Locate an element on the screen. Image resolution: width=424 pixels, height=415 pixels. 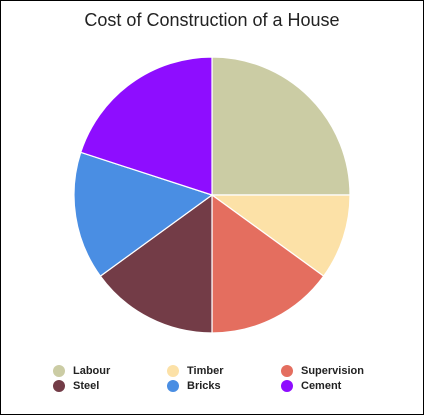
pie-slice-cement is located at coordinates (146, 126).